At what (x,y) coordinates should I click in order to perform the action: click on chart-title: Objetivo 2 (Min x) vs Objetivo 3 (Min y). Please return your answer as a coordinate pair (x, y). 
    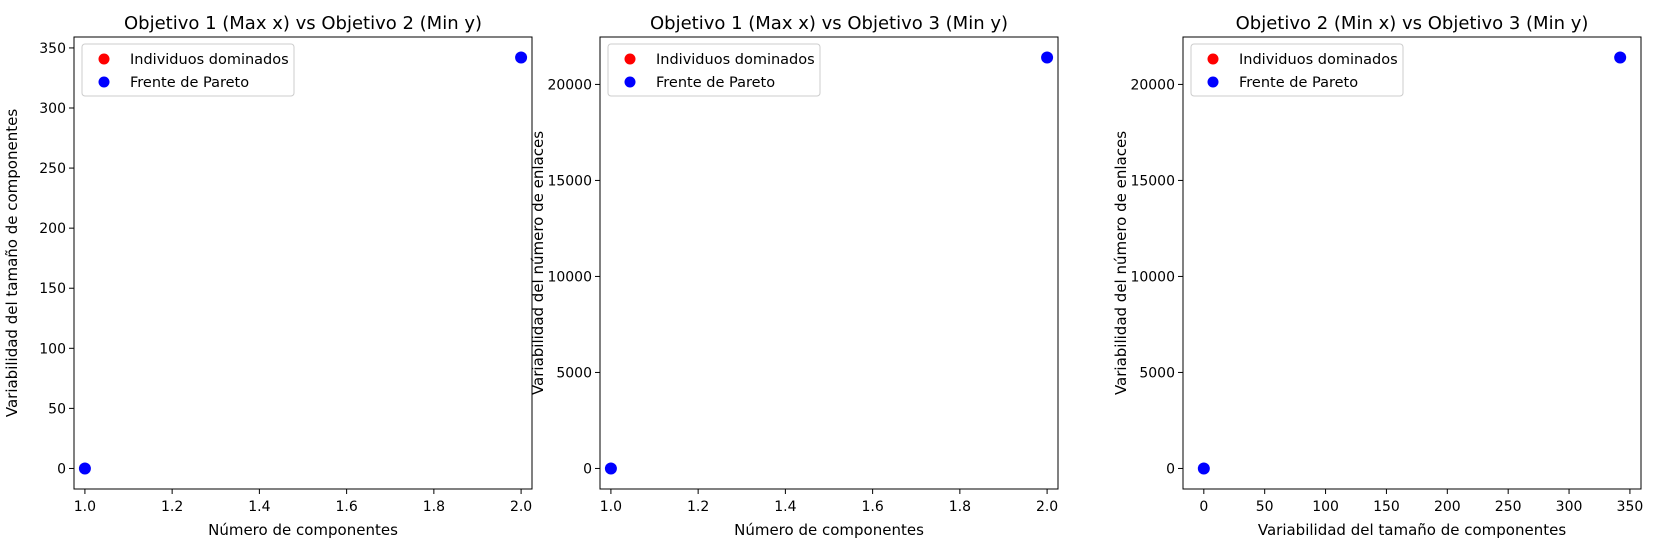
    Looking at the image, I should click on (1412, 23).